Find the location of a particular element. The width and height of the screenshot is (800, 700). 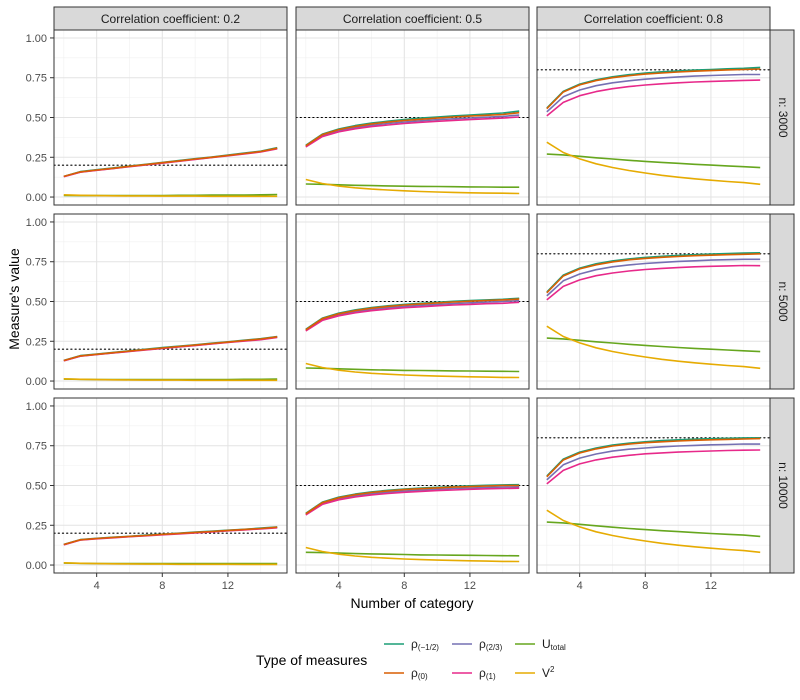

facet-strip-row-label: n: 3000 is located at coordinates (783, 117).